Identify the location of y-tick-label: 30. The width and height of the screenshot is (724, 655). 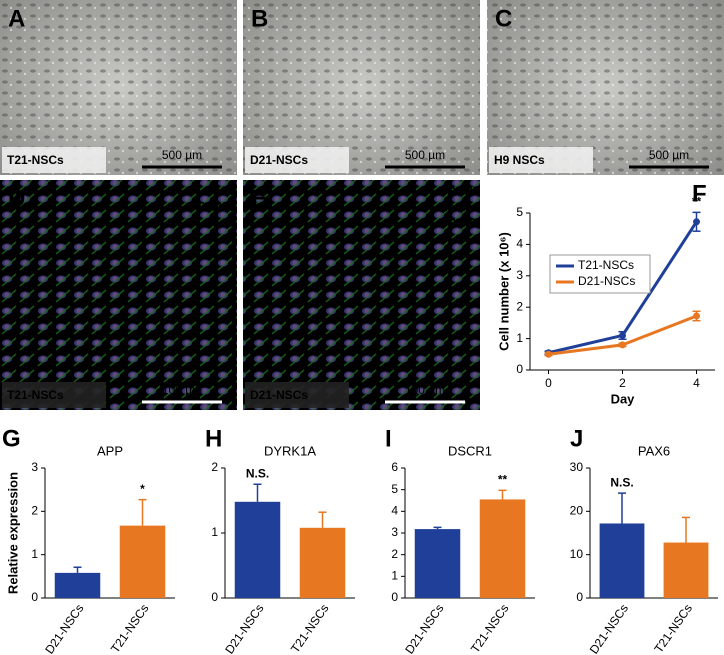
(577, 467).